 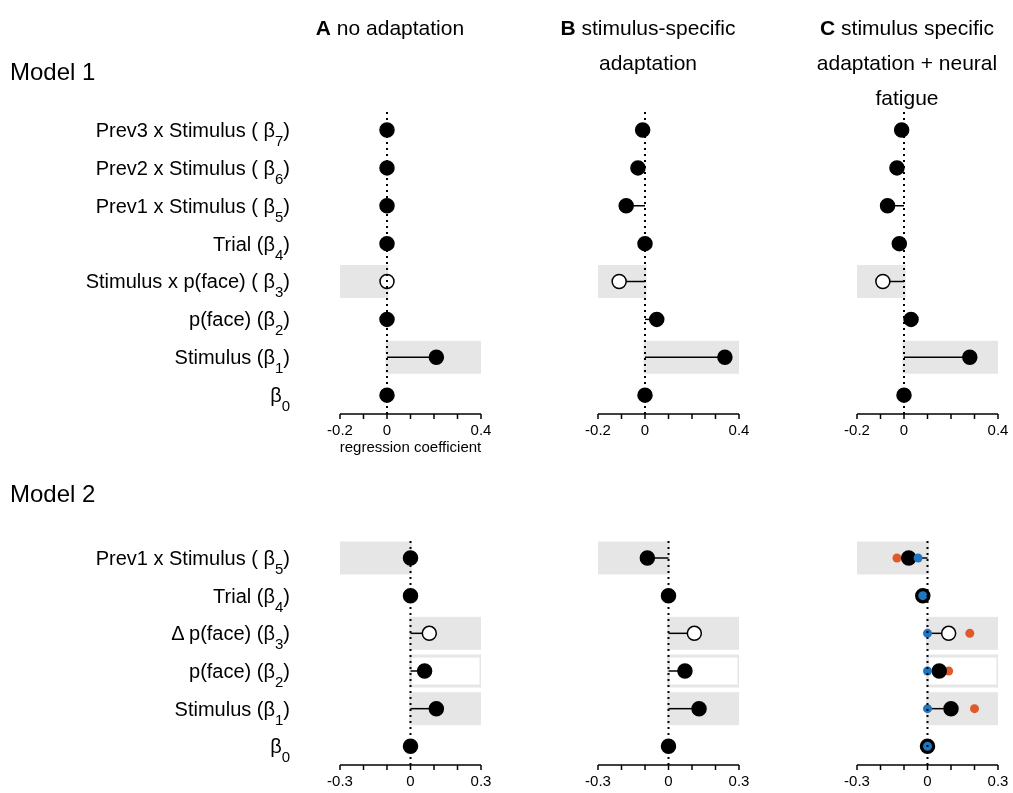 I want to click on y-tick-label: Stimulus x p(face) ( β$_{3}$), so click(x=187, y=285).